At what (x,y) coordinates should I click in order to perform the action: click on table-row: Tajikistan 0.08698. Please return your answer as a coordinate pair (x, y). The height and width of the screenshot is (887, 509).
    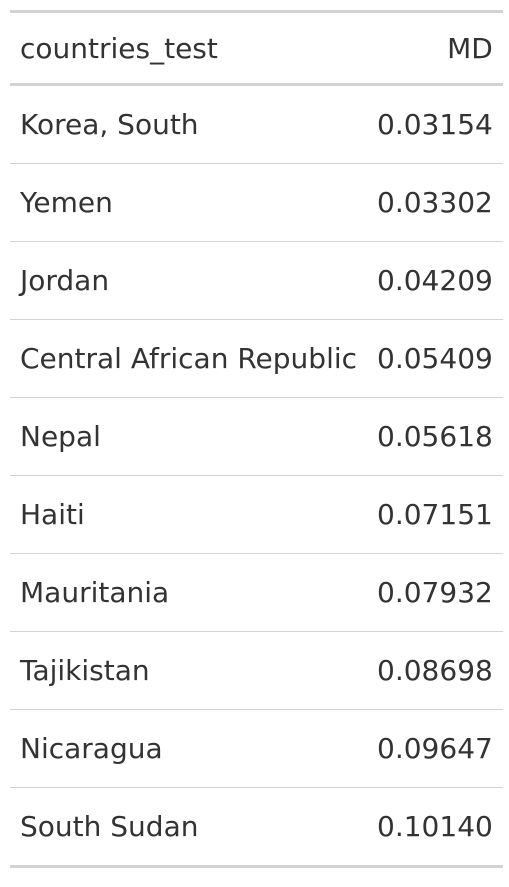
    Looking at the image, I should click on (256, 670).